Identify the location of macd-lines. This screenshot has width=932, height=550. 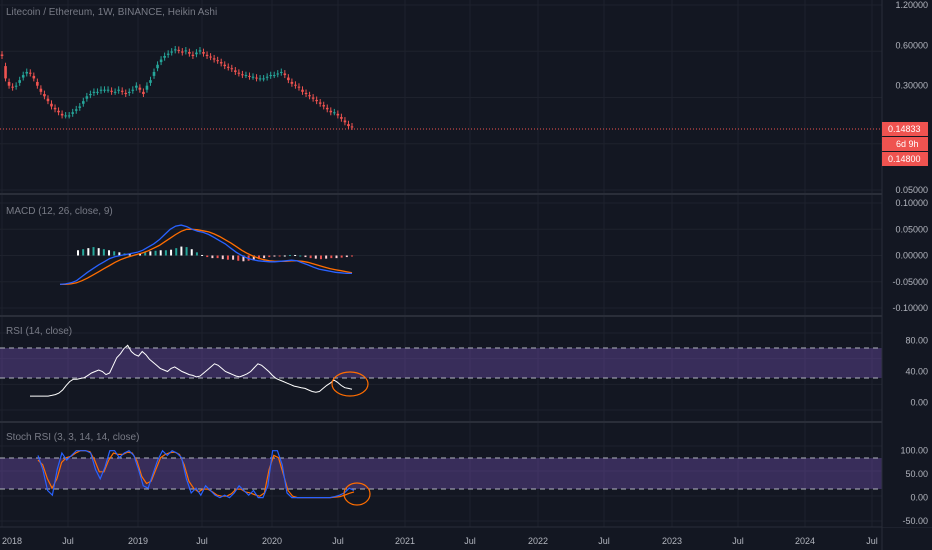
(206, 255).